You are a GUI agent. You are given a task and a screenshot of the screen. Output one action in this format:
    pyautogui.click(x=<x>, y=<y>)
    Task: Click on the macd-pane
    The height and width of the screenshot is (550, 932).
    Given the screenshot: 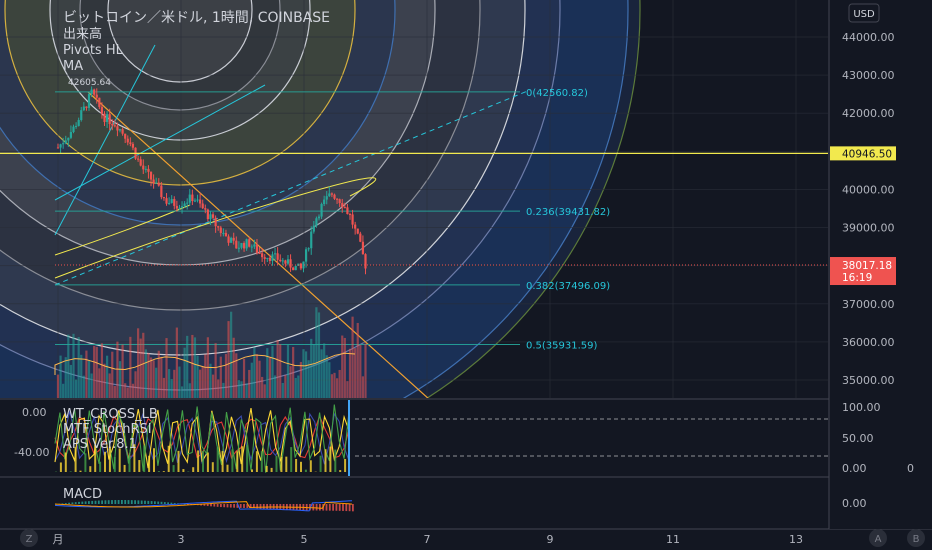 What is the action you would take?
    pyautogui.click(x=204, y=506)
    